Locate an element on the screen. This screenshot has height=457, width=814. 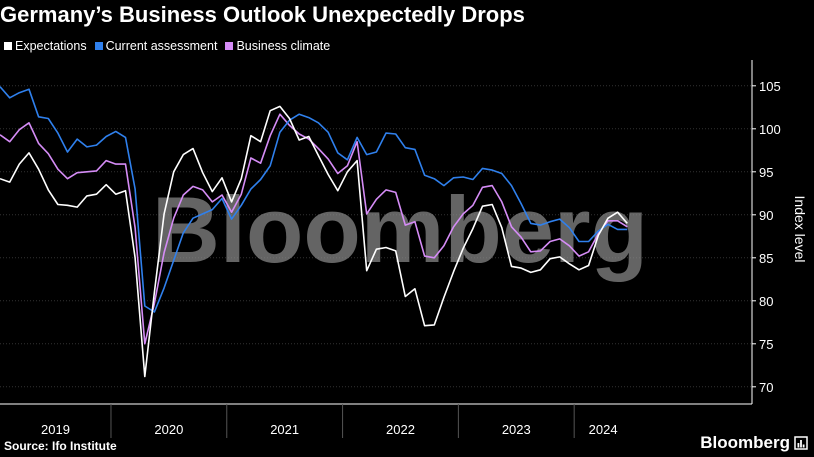
legend-label-business-climate: Business climate is located at coordinates (283, 46).